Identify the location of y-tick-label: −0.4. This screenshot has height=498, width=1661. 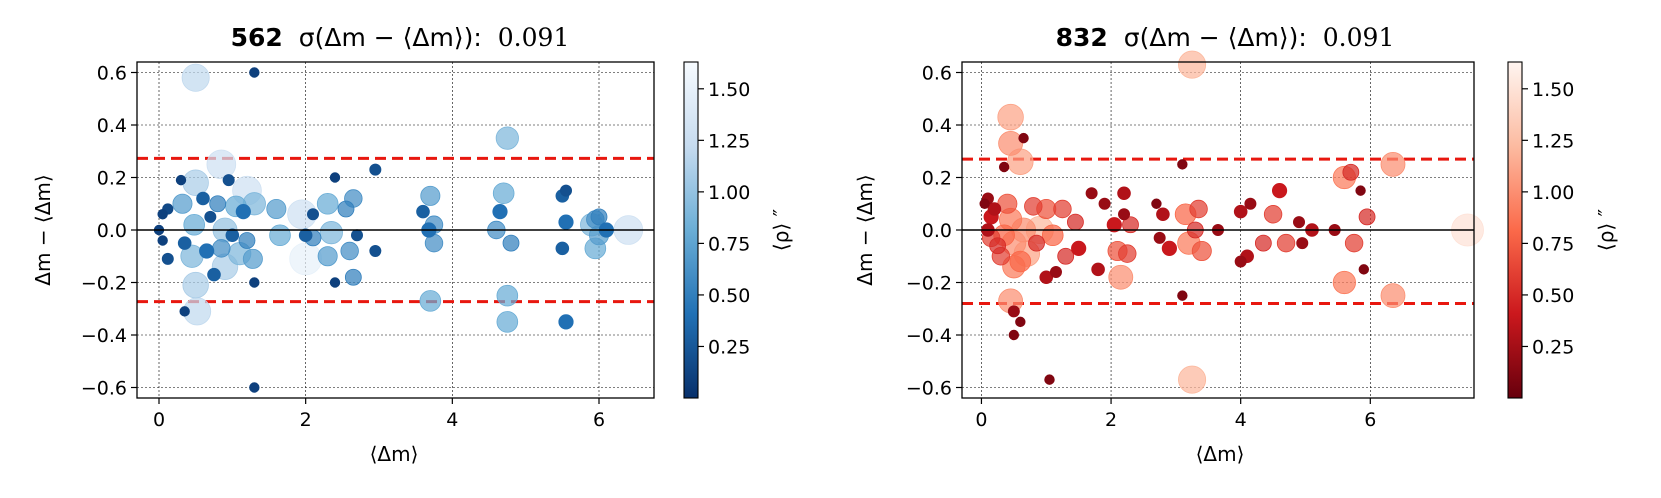
(929, 336).